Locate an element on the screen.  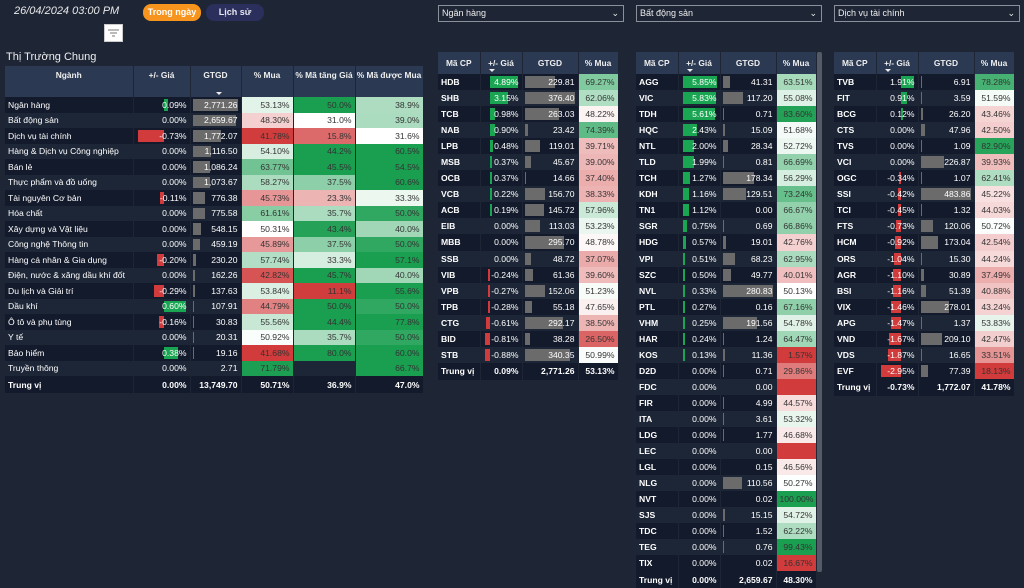
intraday-button: Trong ngày is located at coordinates (172, 12).